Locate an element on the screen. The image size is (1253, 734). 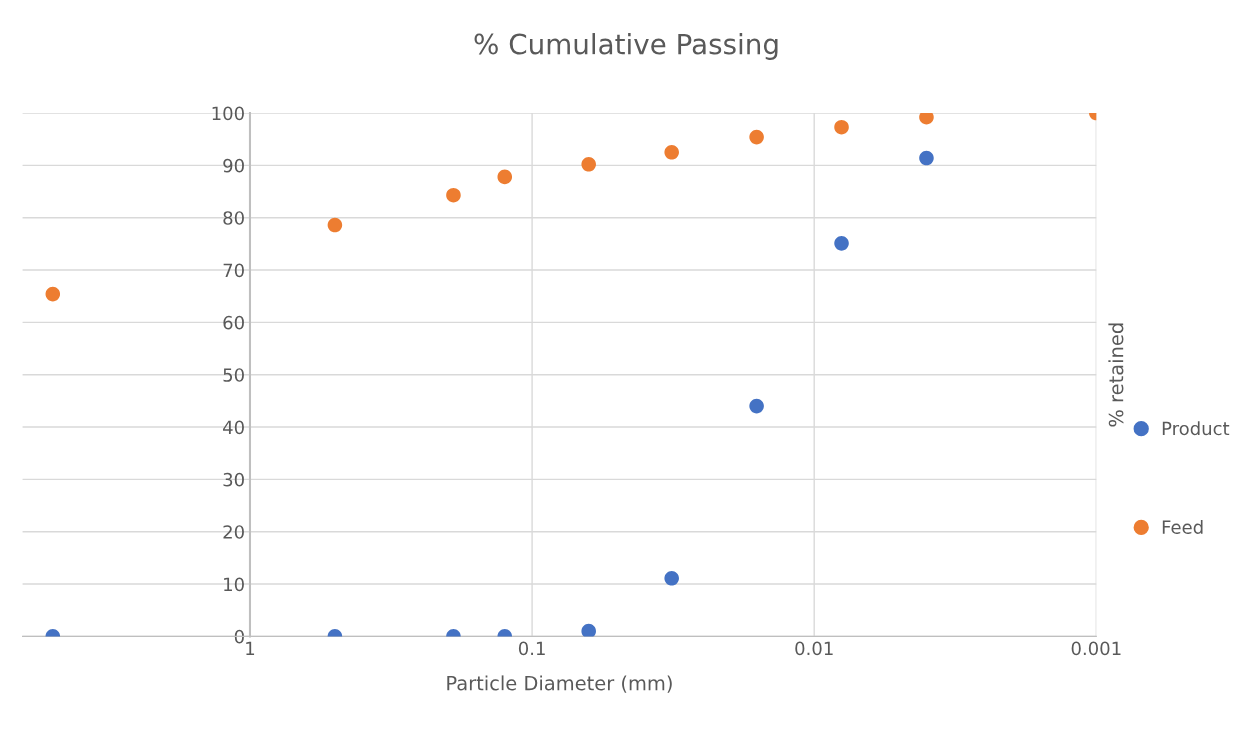
legend-label: Feed is located at coordinates (1182, 527).